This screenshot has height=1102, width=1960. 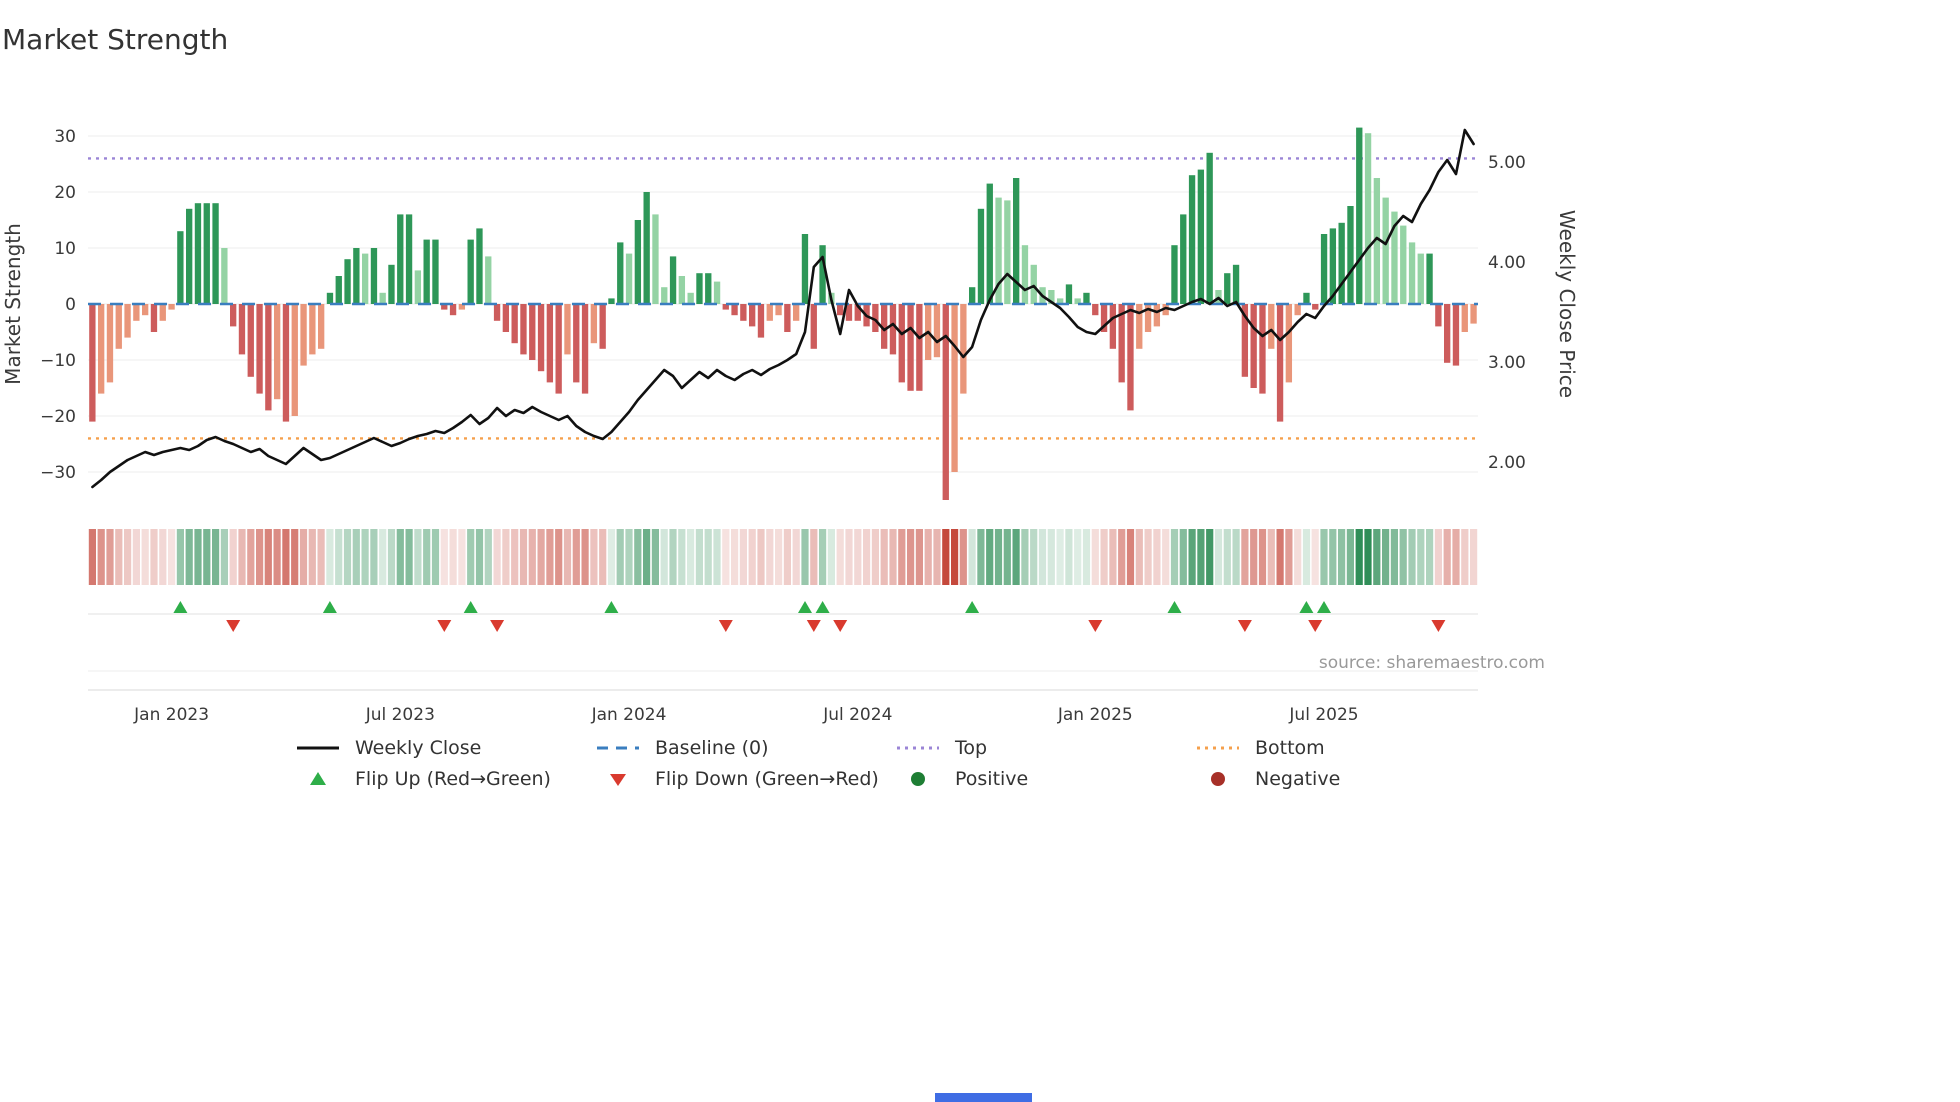 What do you see at coordinates (618, 780) in the screenshot?
I see `flip-down-triangle-icon` at bounding box center [618, 780].